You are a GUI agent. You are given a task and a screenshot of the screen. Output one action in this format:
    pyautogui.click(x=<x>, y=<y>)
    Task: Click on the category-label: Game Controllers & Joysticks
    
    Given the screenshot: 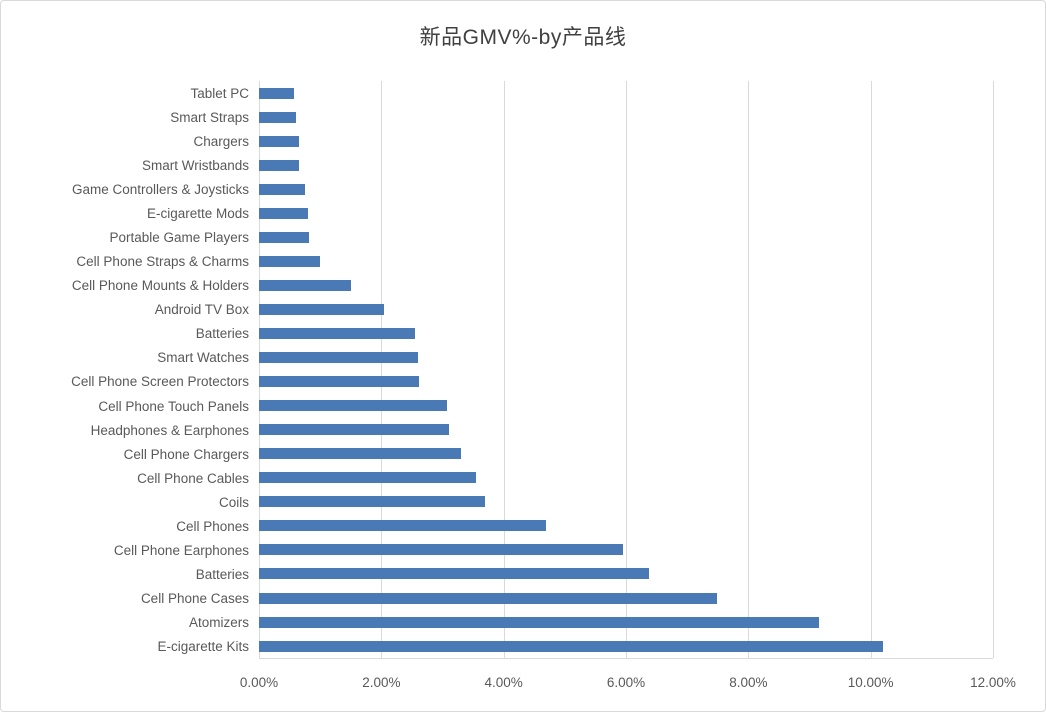 What is the action you would take?
    pyautogui.click(x=160, y=189)
    